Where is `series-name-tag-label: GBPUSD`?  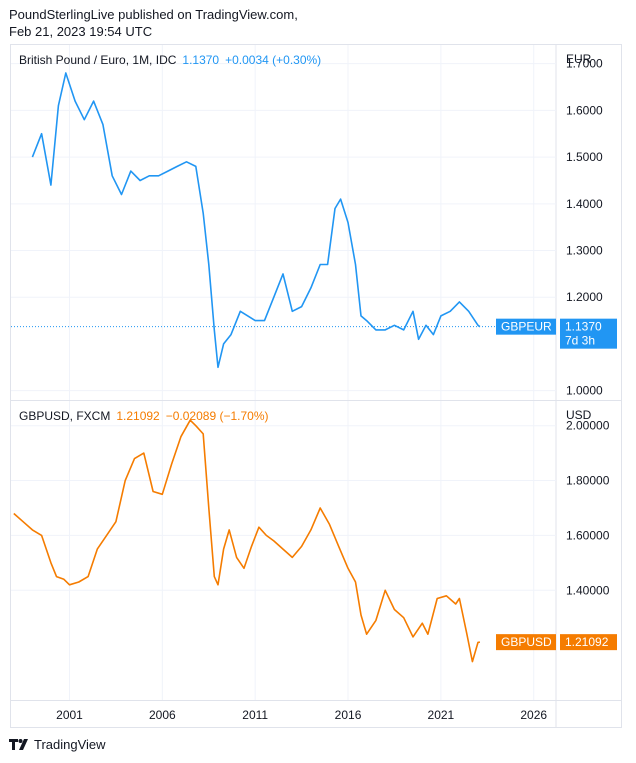 series-name-tag-label: GBPUSD is located at coordinates (526, 642).